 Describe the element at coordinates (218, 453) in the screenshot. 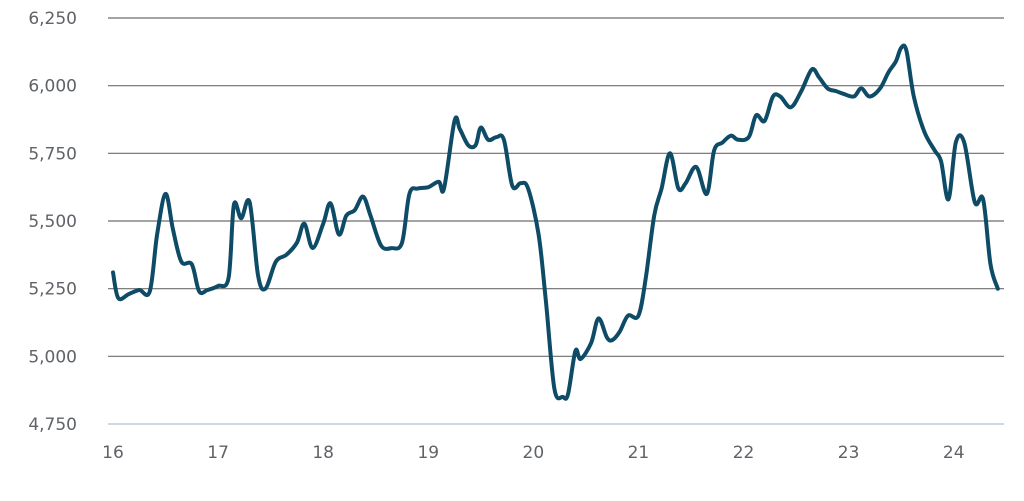

I see `x-tick-label: 17` at that location.